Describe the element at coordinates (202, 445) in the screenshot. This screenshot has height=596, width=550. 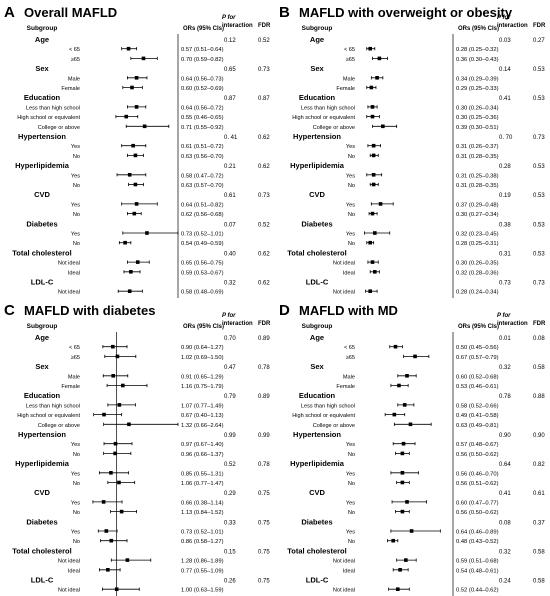
I see `or-value: 0.97 (0.67–1.40)` at that location.